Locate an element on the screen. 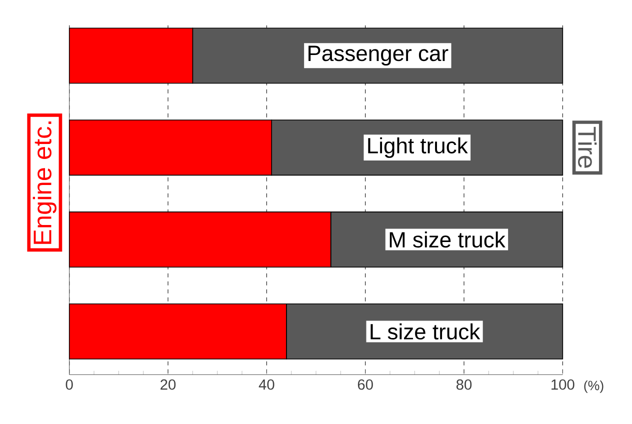  x-tick-label: 100 is located at coordinates (563, 384).